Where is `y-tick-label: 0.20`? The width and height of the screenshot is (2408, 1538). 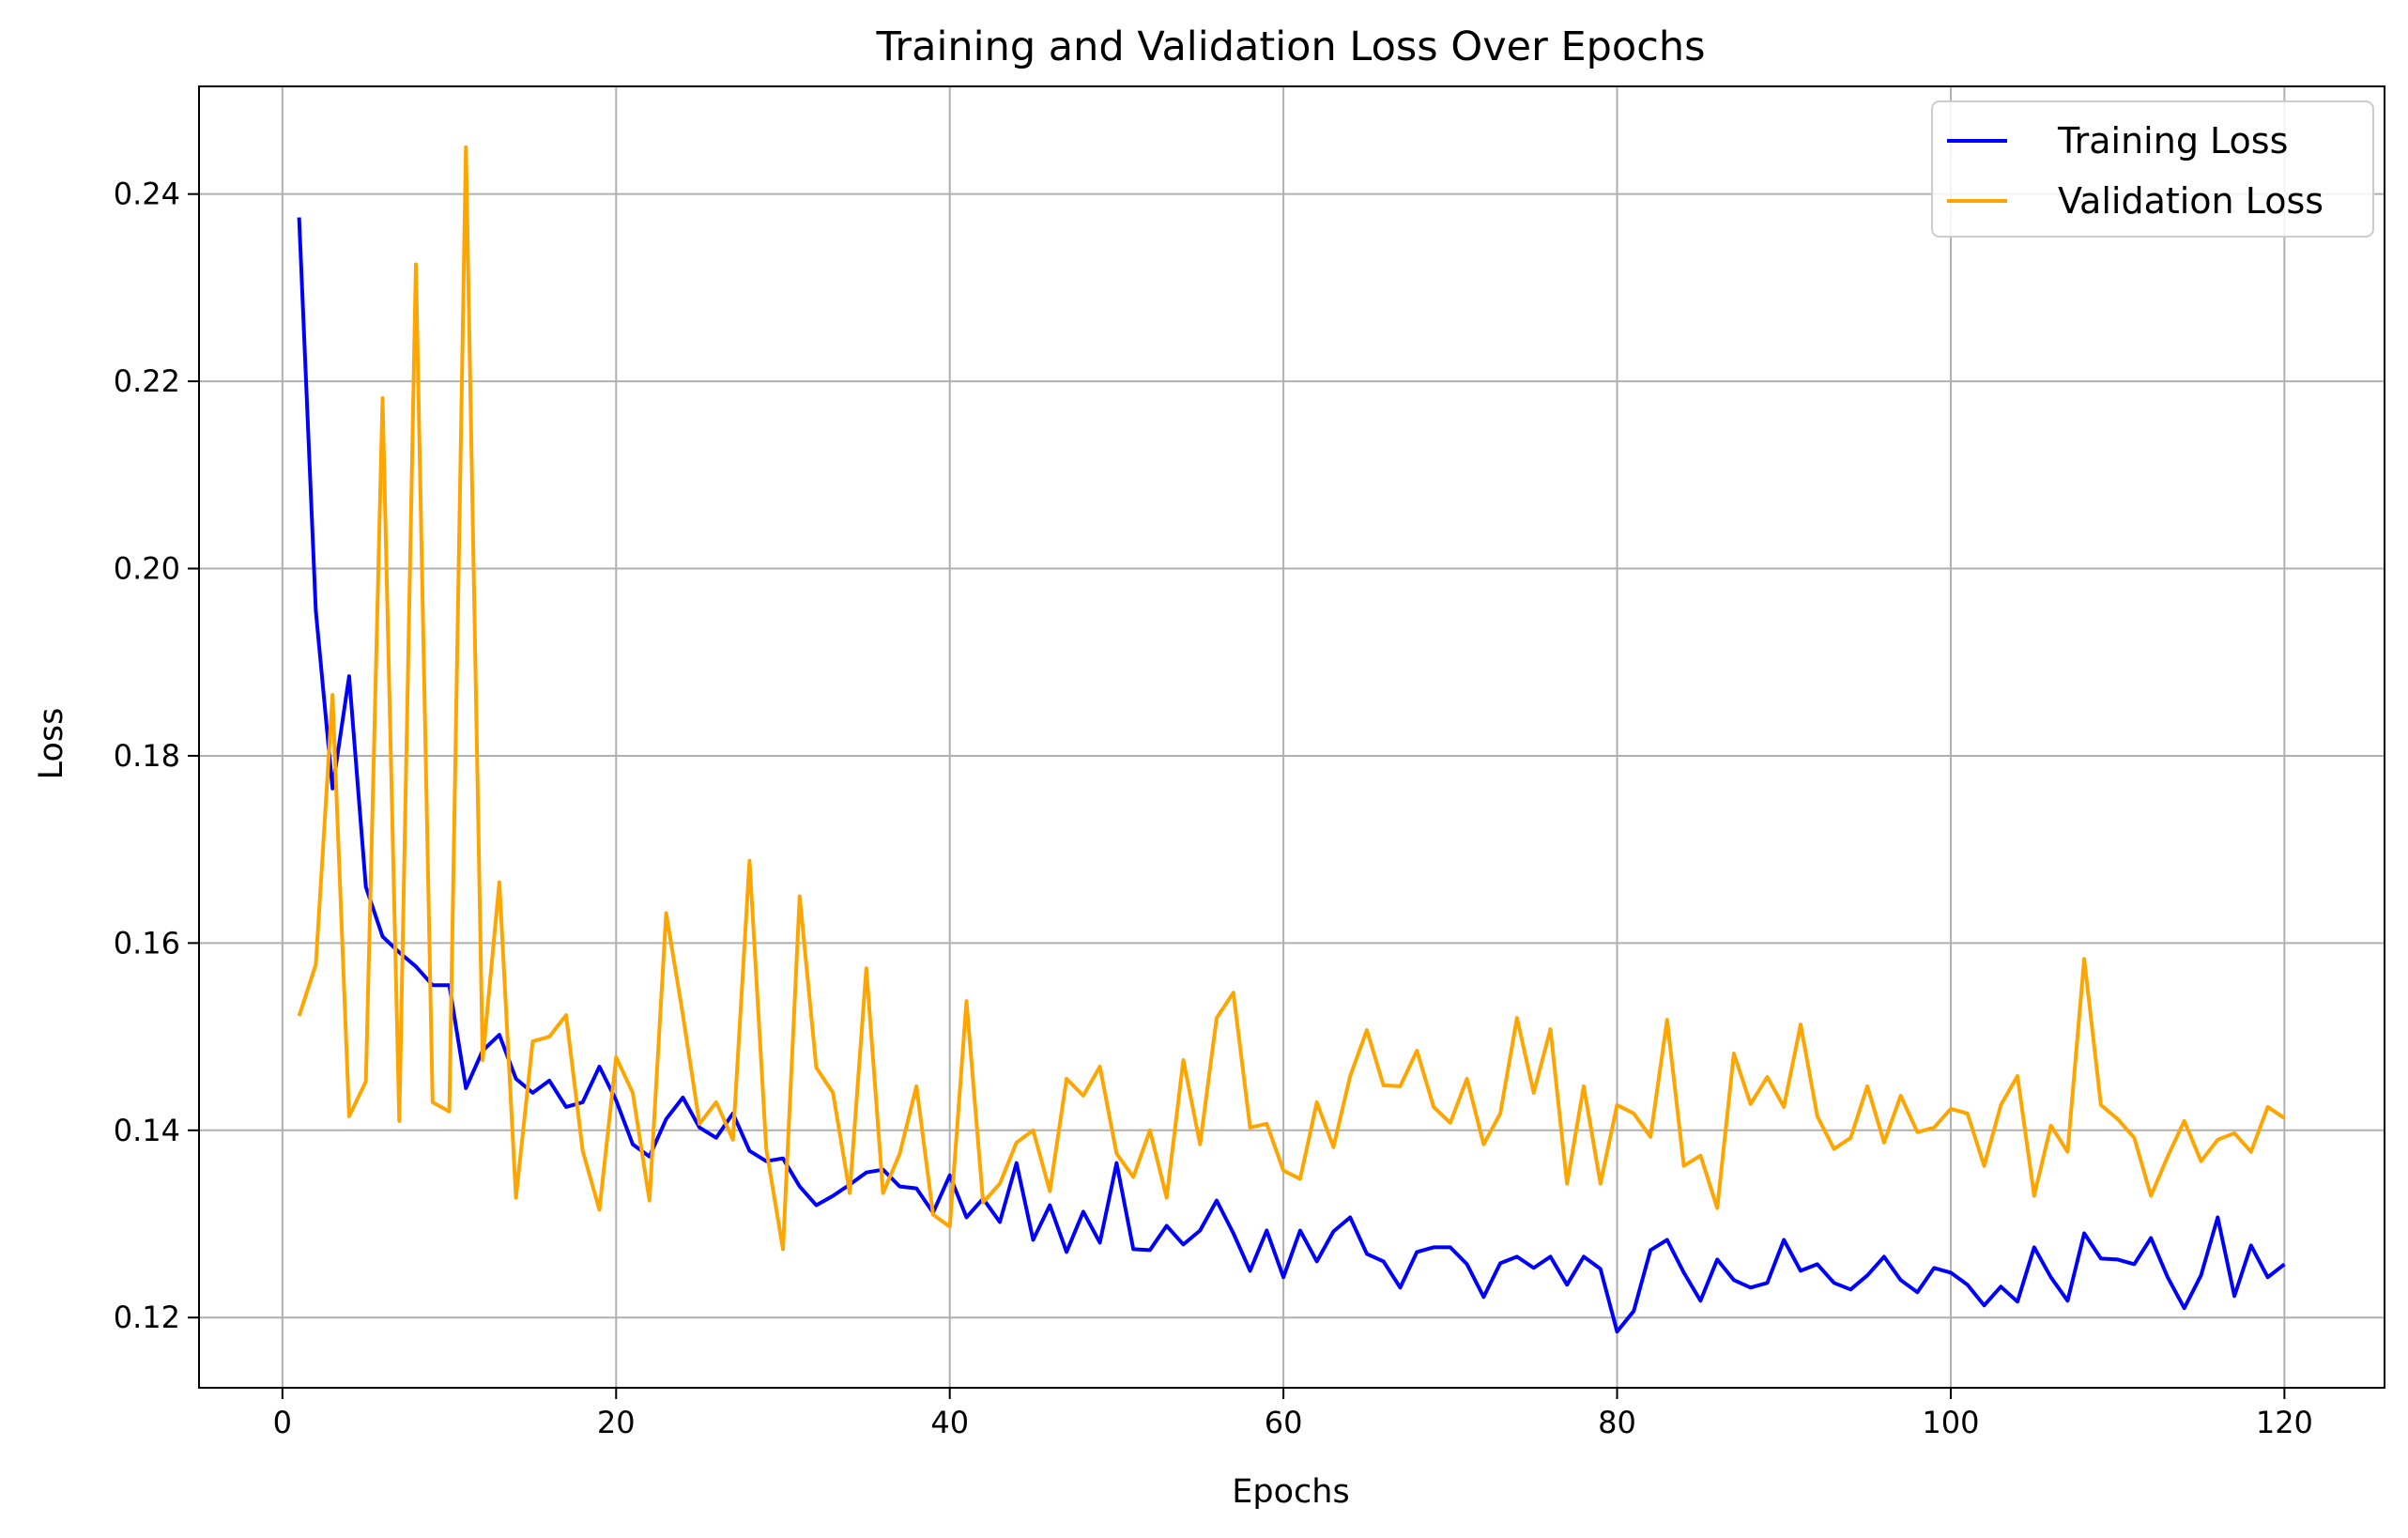 y-tick-label: 0.20 is located at coordinates (147, 569).